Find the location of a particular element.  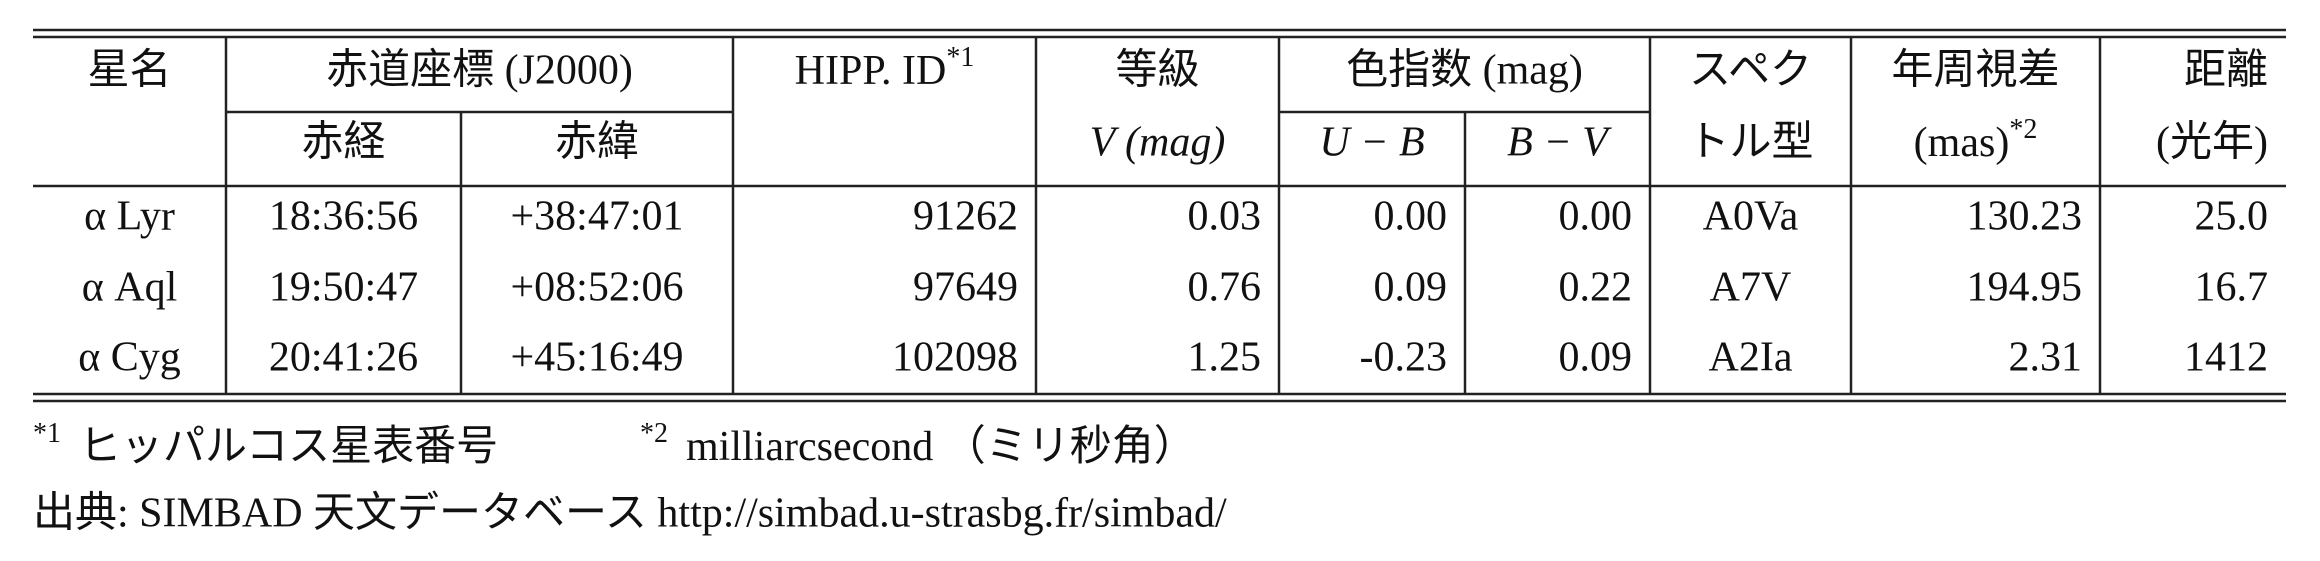

cell-text: 1412 is located at coordinates (2226, 358).